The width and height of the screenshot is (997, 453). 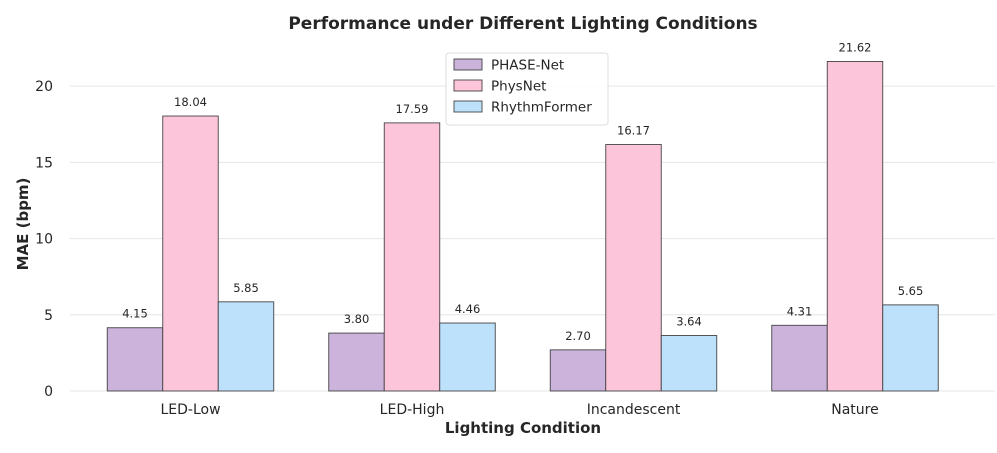 I want to click on data-label: 18.04, so click(x=190, y=102).